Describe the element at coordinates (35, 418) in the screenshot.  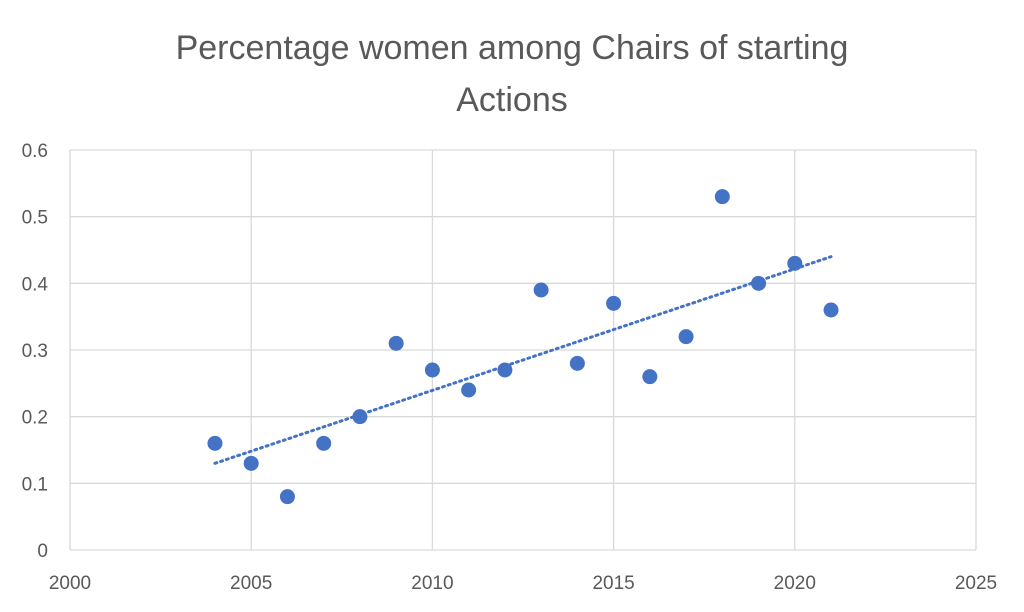
I see `y-tick-label: 0.2` at that location.